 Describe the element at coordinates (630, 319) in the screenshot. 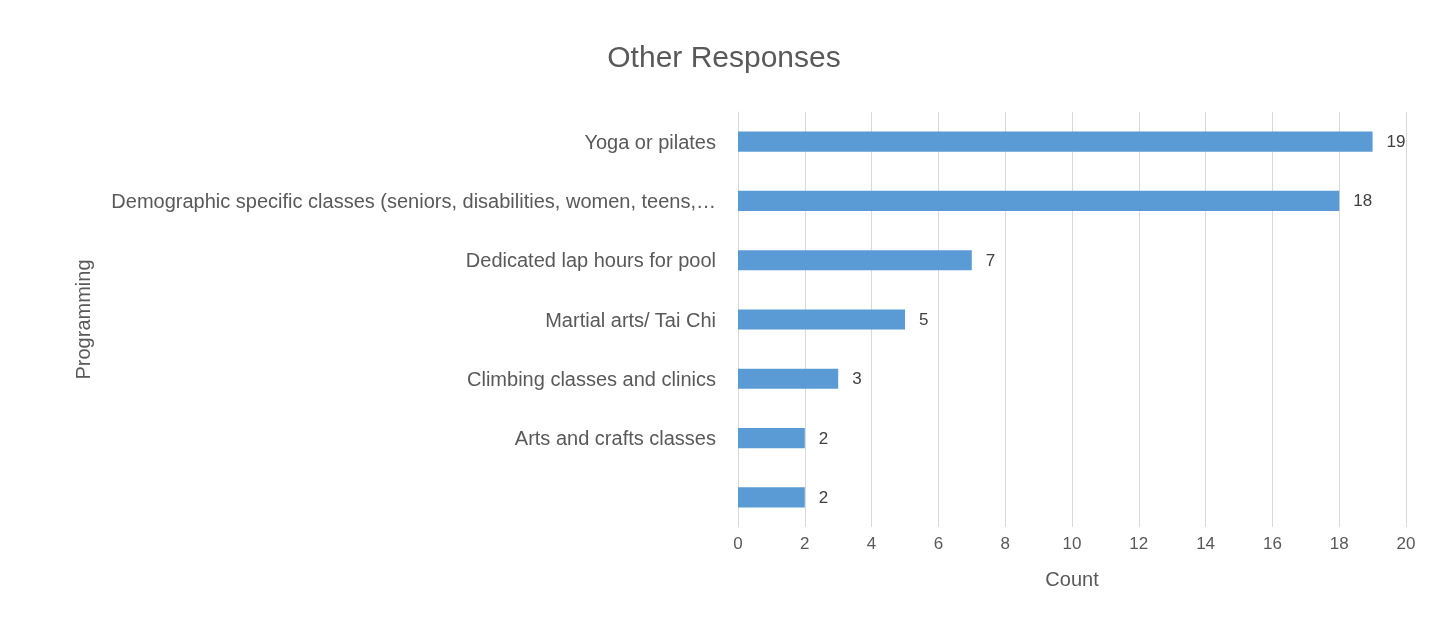

I see `y-tick-label: Martial arts/ Tai Chi` at that location.